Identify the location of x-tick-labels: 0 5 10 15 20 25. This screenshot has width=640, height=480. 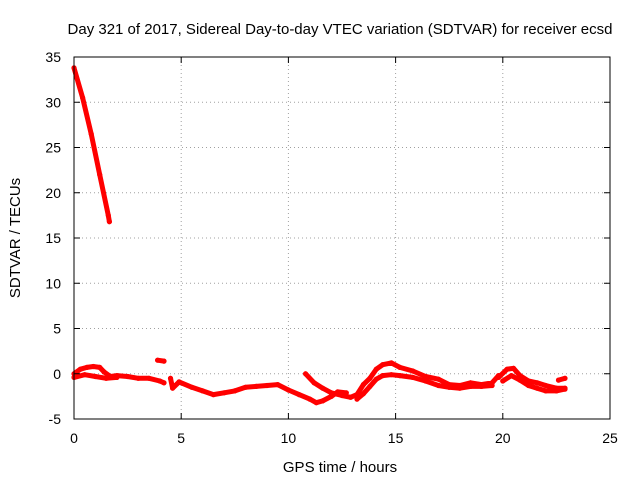
(344, 438).